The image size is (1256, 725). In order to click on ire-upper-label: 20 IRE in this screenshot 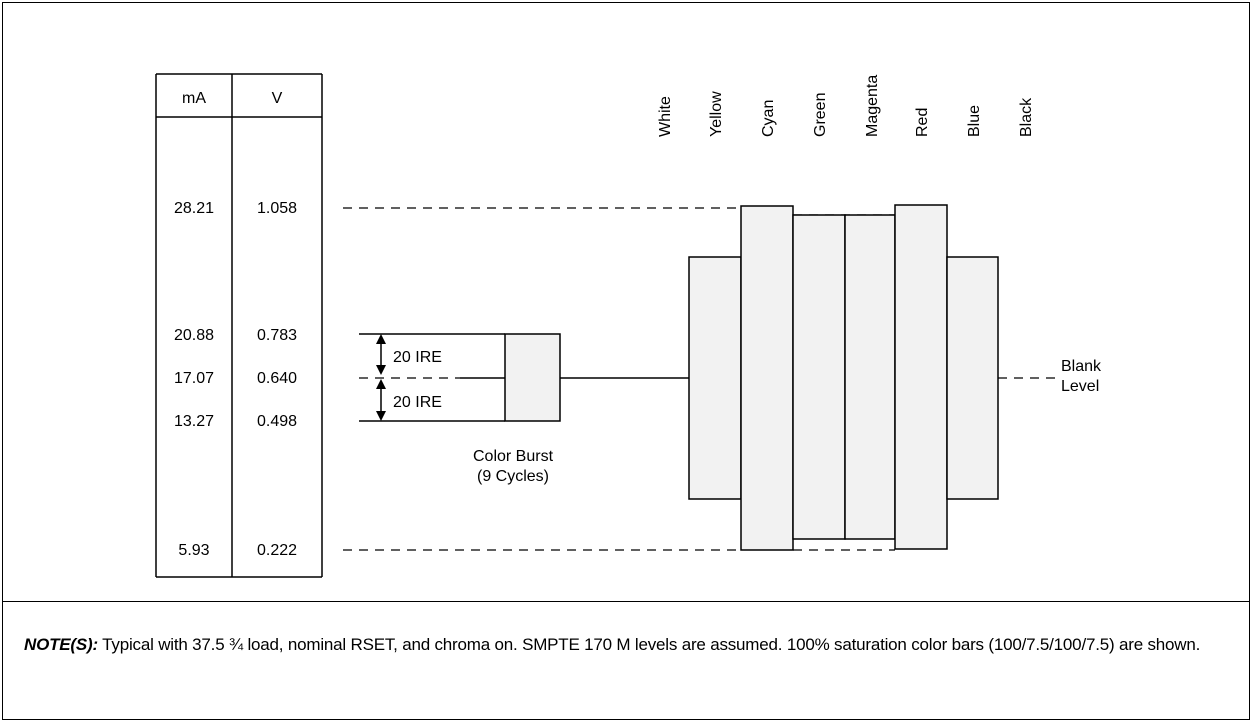, I will do `click(417, 357)`.